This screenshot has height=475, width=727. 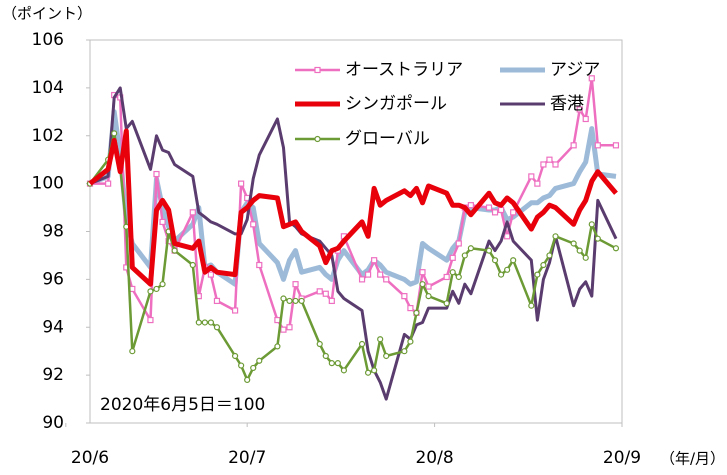 I want to click on y-tick-label: 94, so click(x=53, y=327).